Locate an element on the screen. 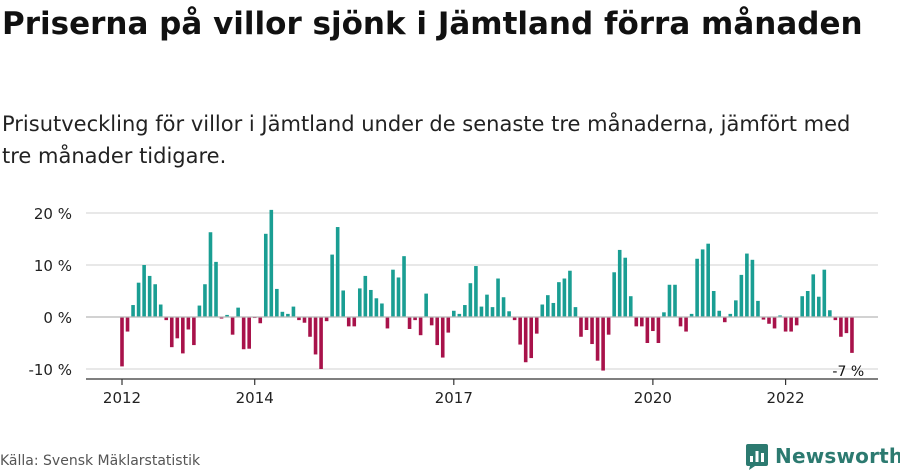 The height and width of the screenshot is (474, 900). y-tick-label: 20 % is located at coordinates (53, 214).